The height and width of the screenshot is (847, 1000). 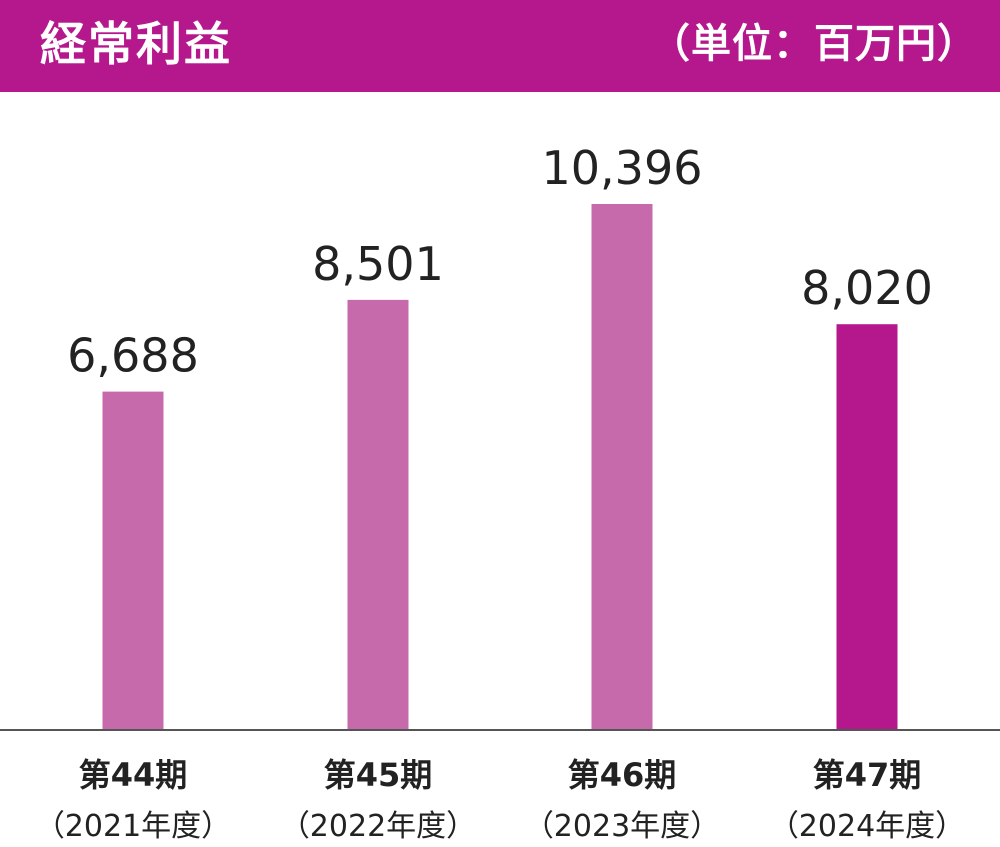 I want to click on value-label-1: 6,688, so click(x=133, y=356).